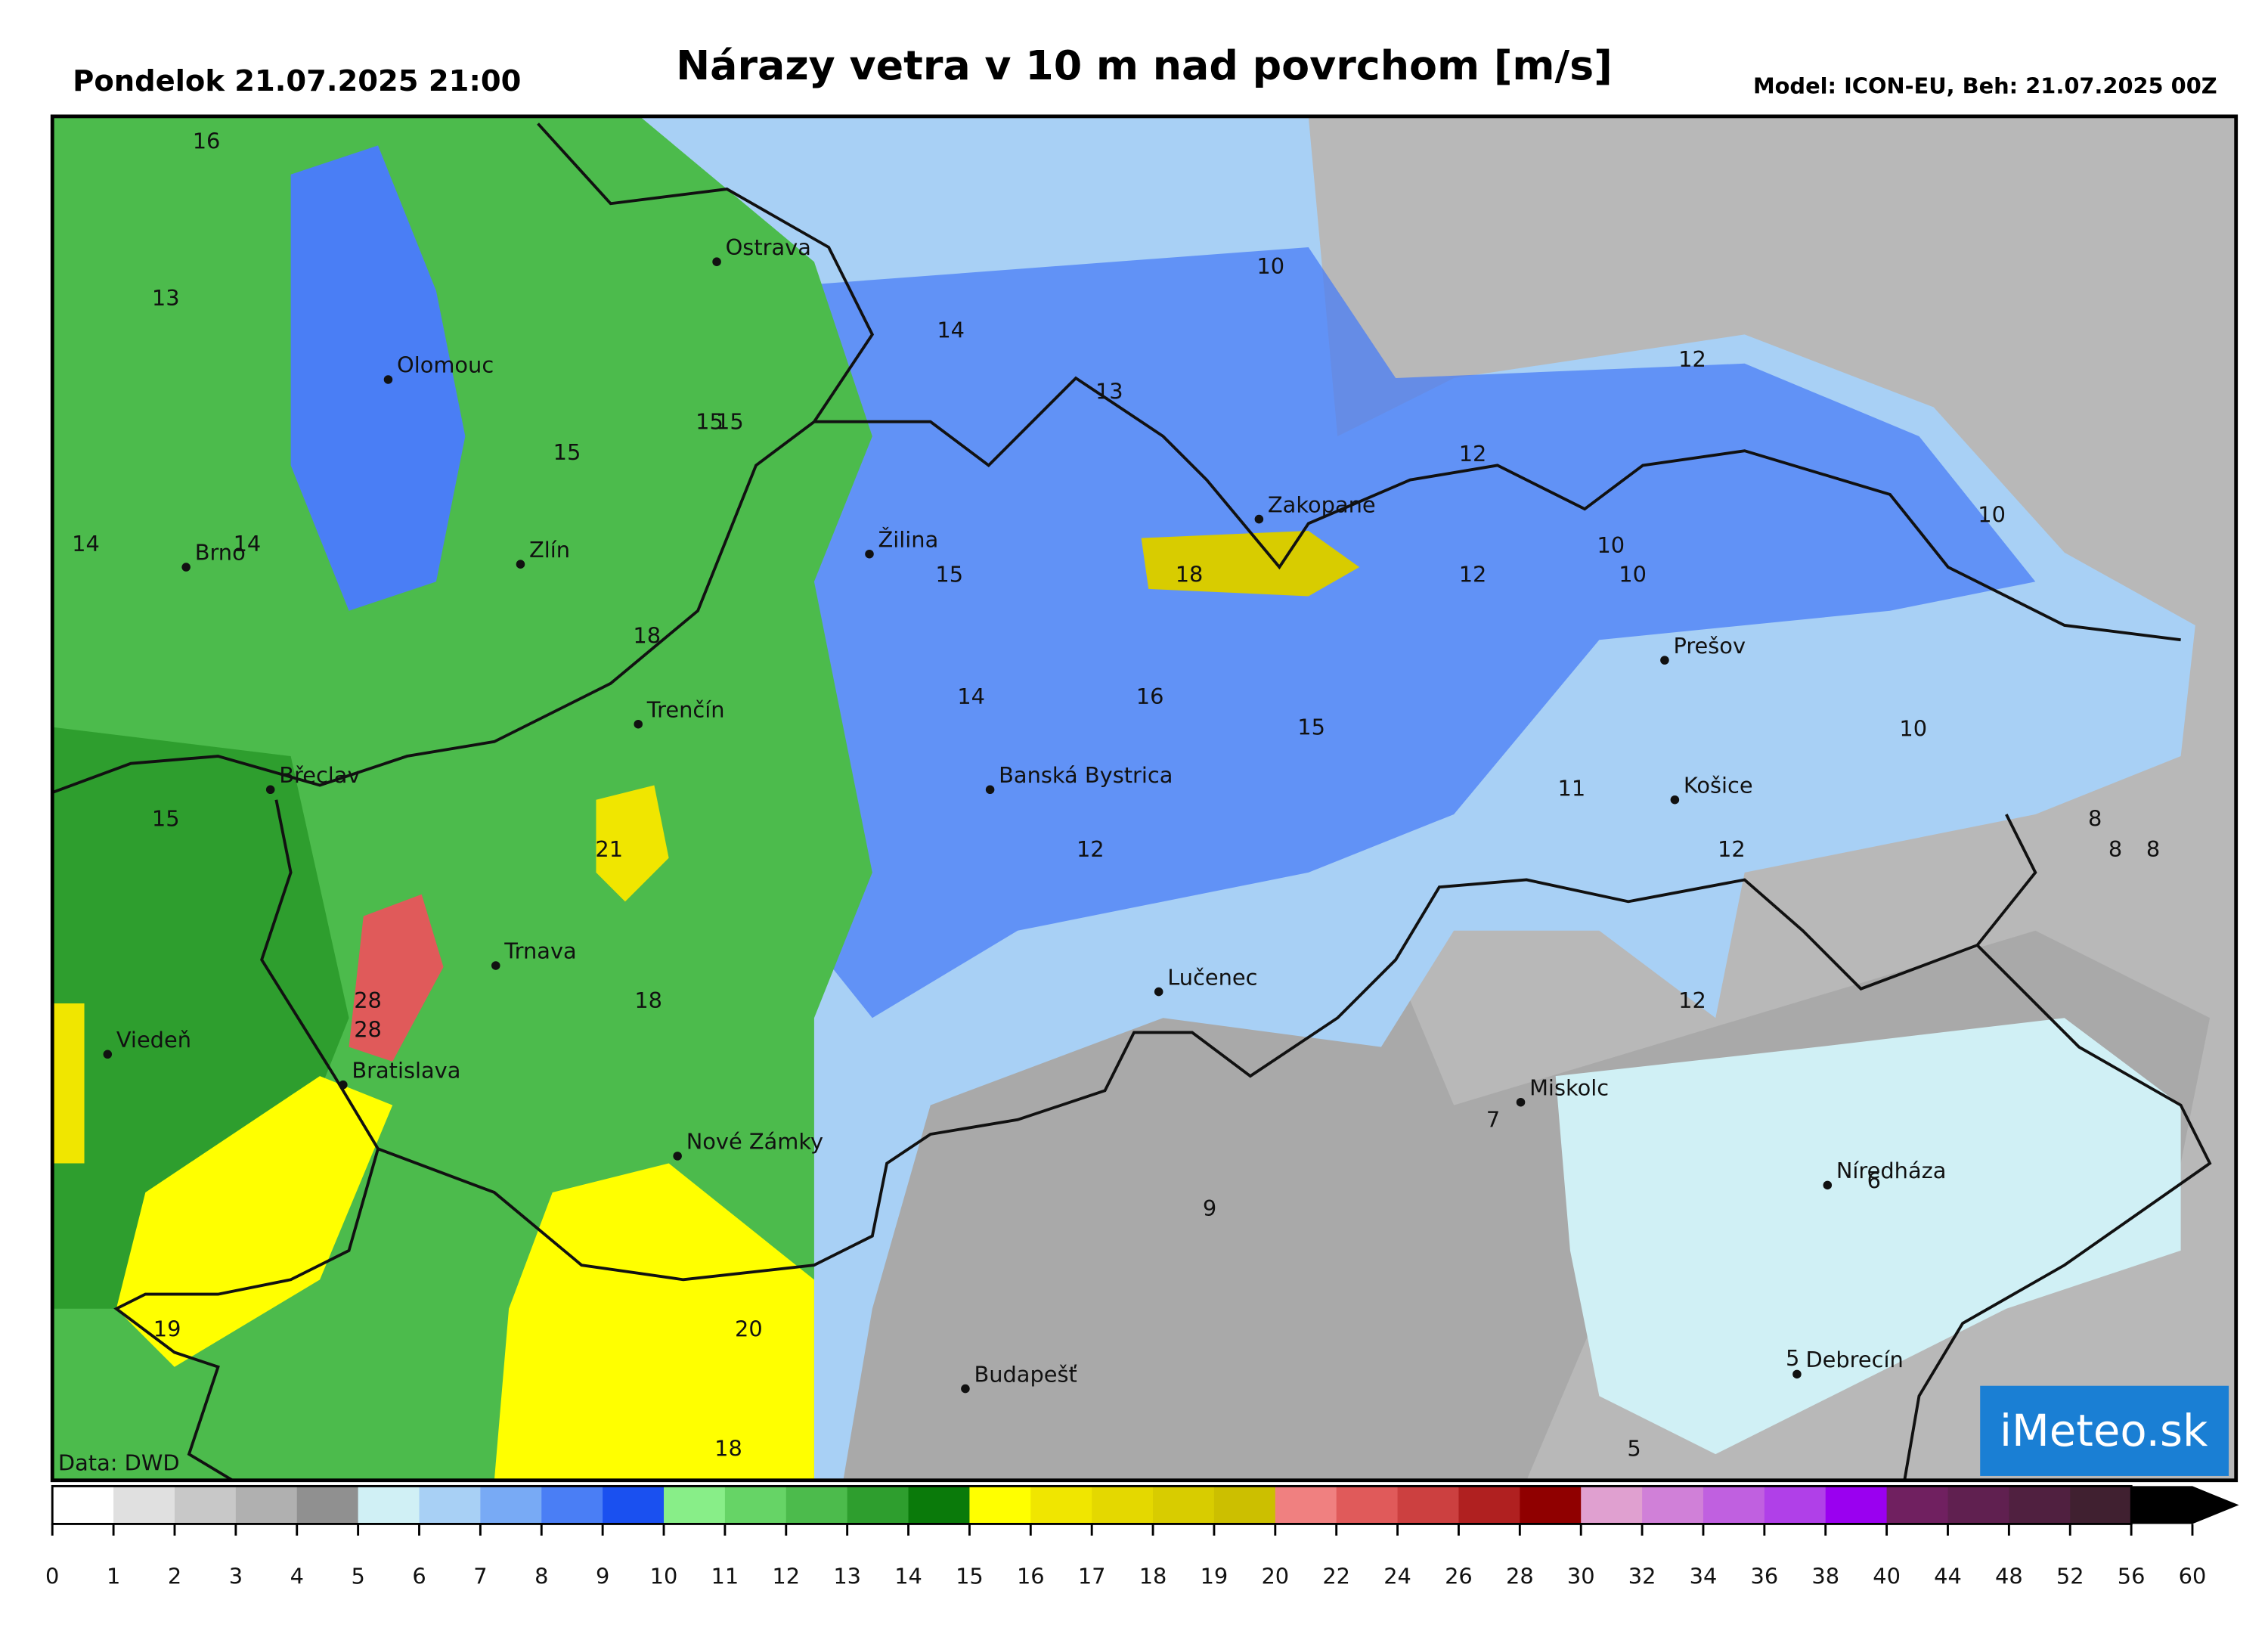 This screenshot has height=1631, width=2268. What do you see at coordinates (113, 1576) in the screenshot?
I see `legend-tick-label: 1` at bounding box center [113, 1576].